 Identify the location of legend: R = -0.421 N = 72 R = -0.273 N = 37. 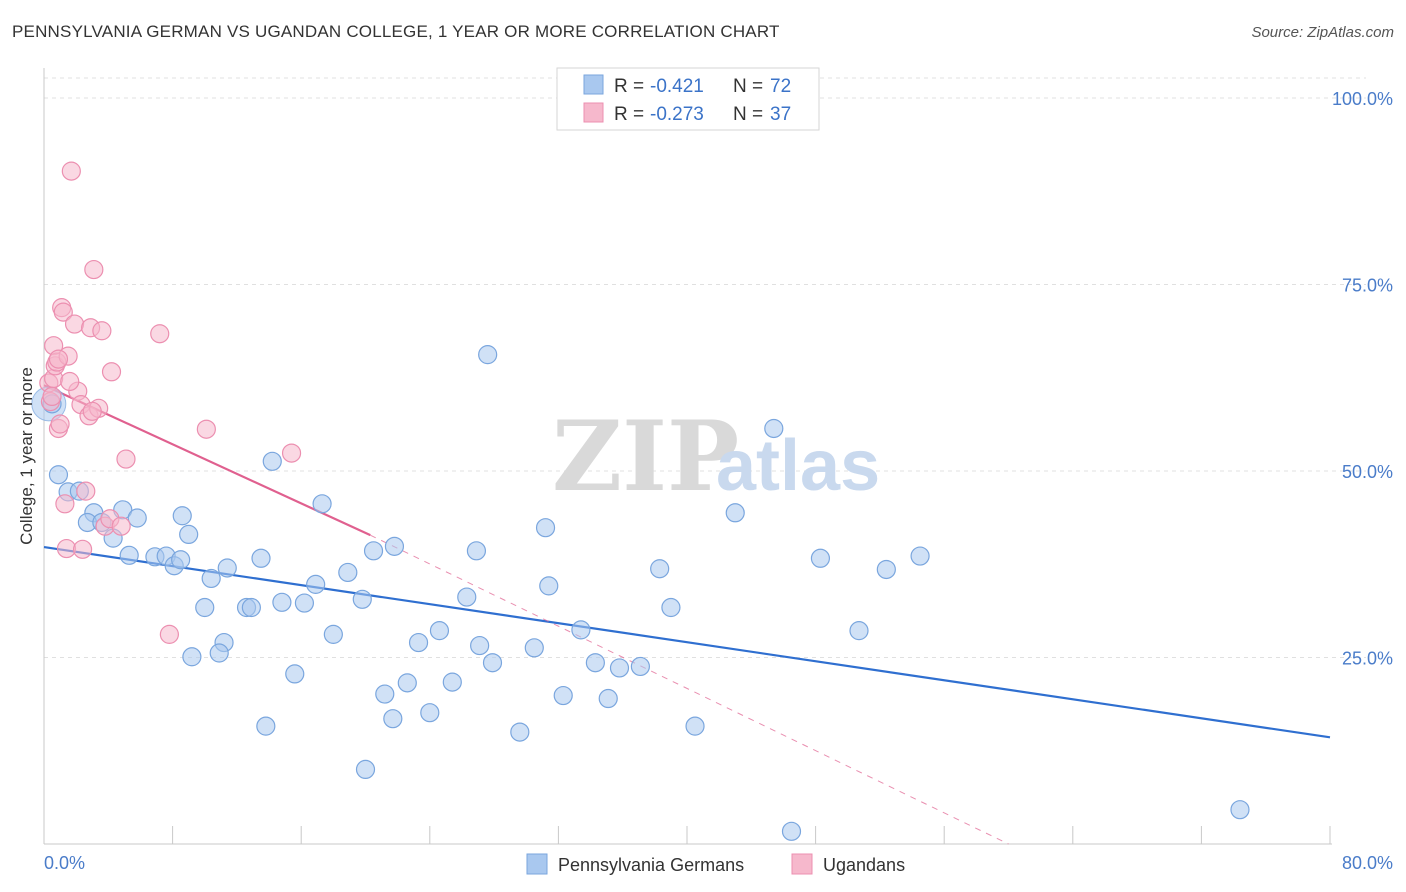
(688, 99).